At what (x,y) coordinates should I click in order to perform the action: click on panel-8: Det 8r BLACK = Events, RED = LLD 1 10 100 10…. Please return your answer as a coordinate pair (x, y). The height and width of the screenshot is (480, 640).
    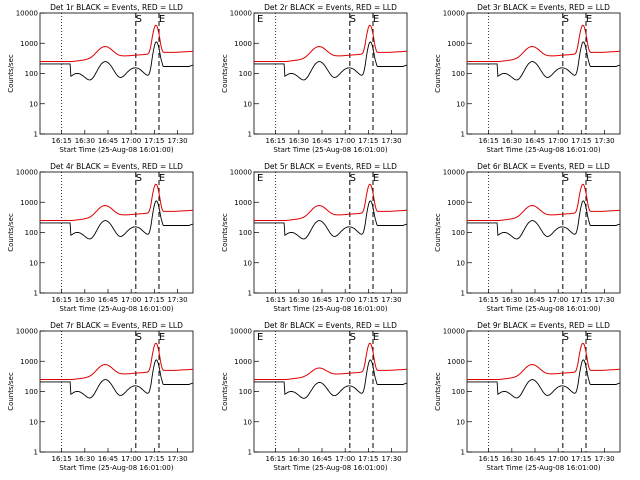
    Looking at the image, I should click on (314, 396).